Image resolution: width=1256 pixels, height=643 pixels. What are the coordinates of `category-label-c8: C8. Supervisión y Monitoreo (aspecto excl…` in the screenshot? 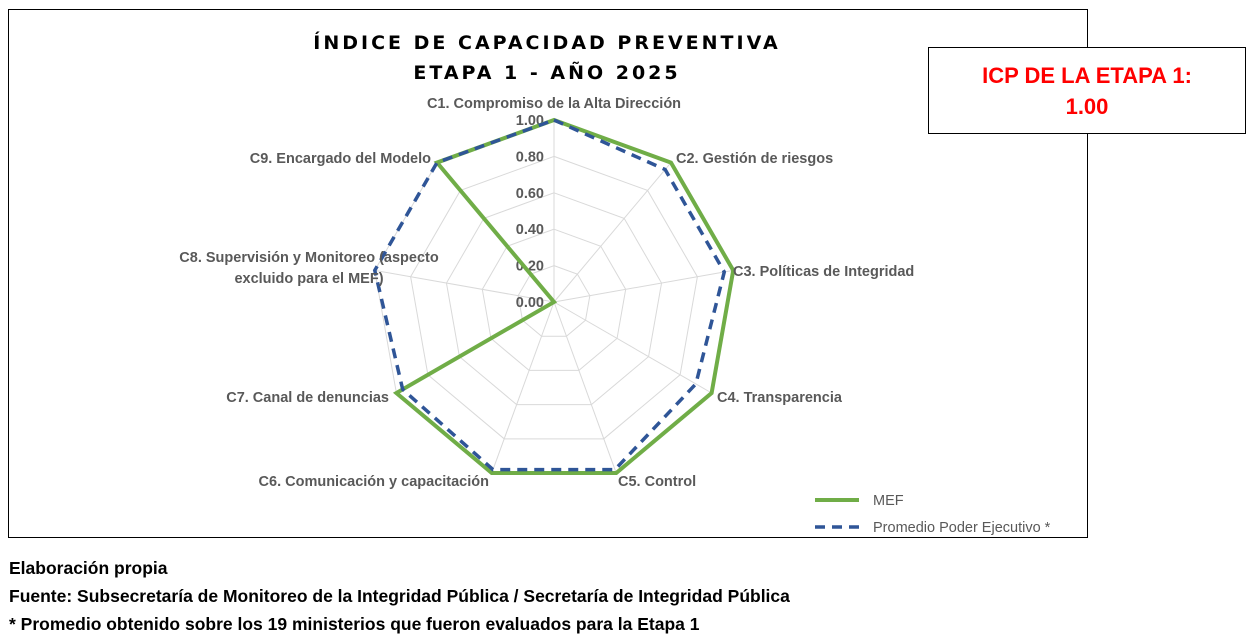 It's located at (309, 268).